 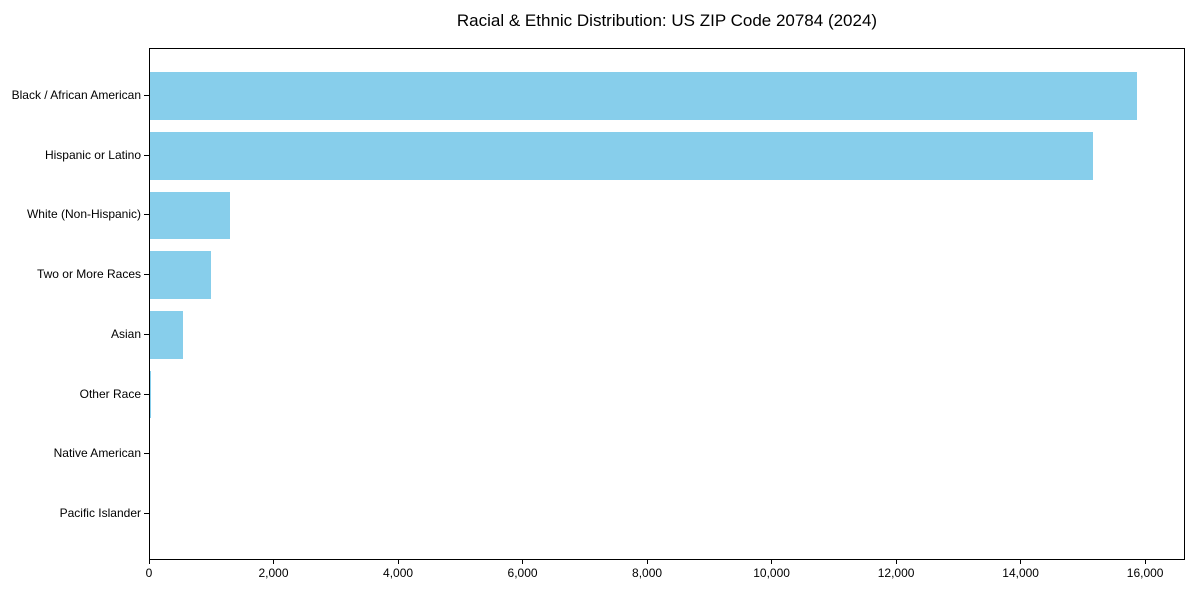 I want to click on x-axis-tick-label: 8,000, so click(x=647, y=573).